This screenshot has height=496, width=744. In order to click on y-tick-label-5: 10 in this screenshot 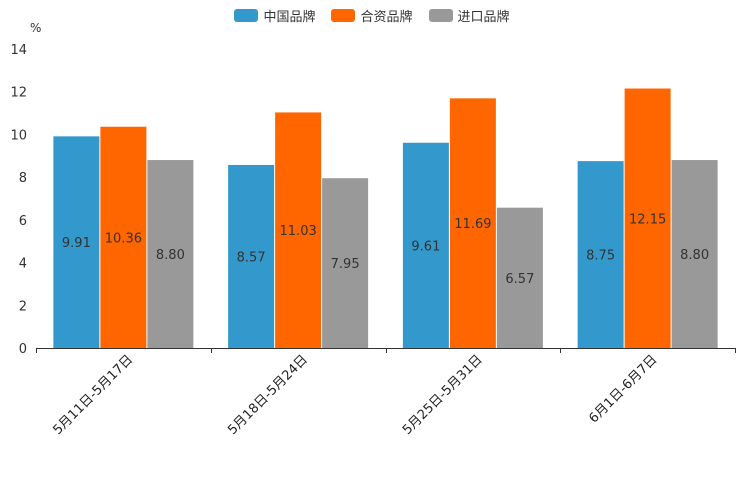, I will do `click(18, 135)`.